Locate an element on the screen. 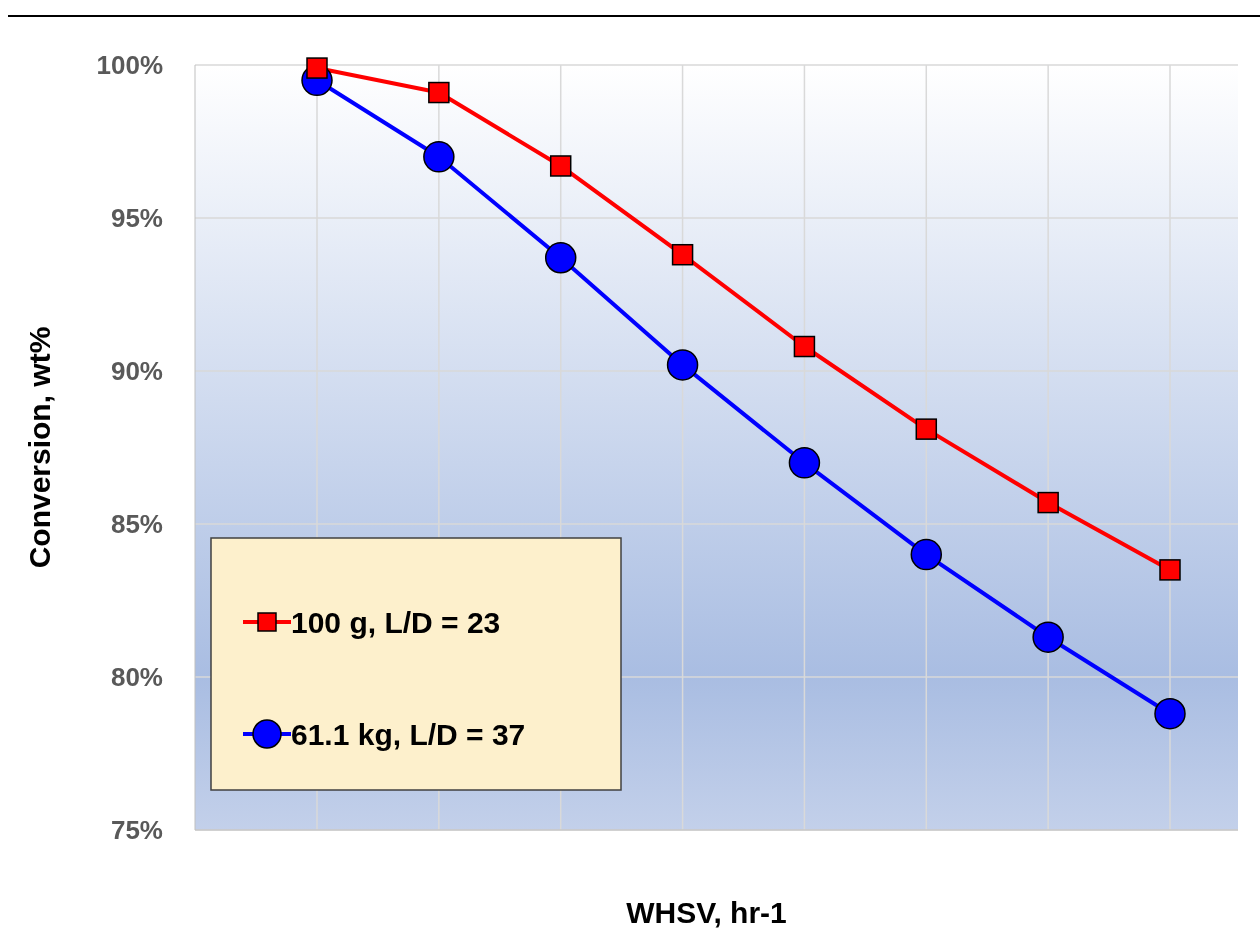  y-tick-label: 100% is located at coordinates (129, 65).